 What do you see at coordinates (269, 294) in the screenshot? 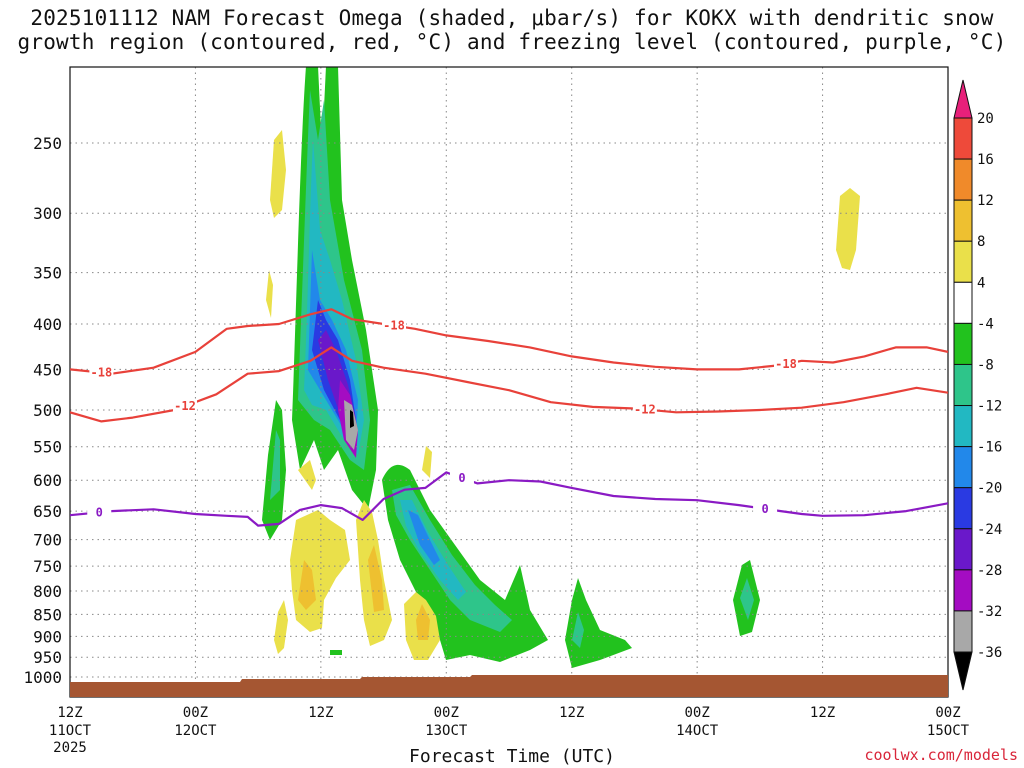
I see `omega-positive-b` at bounding box center [269, 294].